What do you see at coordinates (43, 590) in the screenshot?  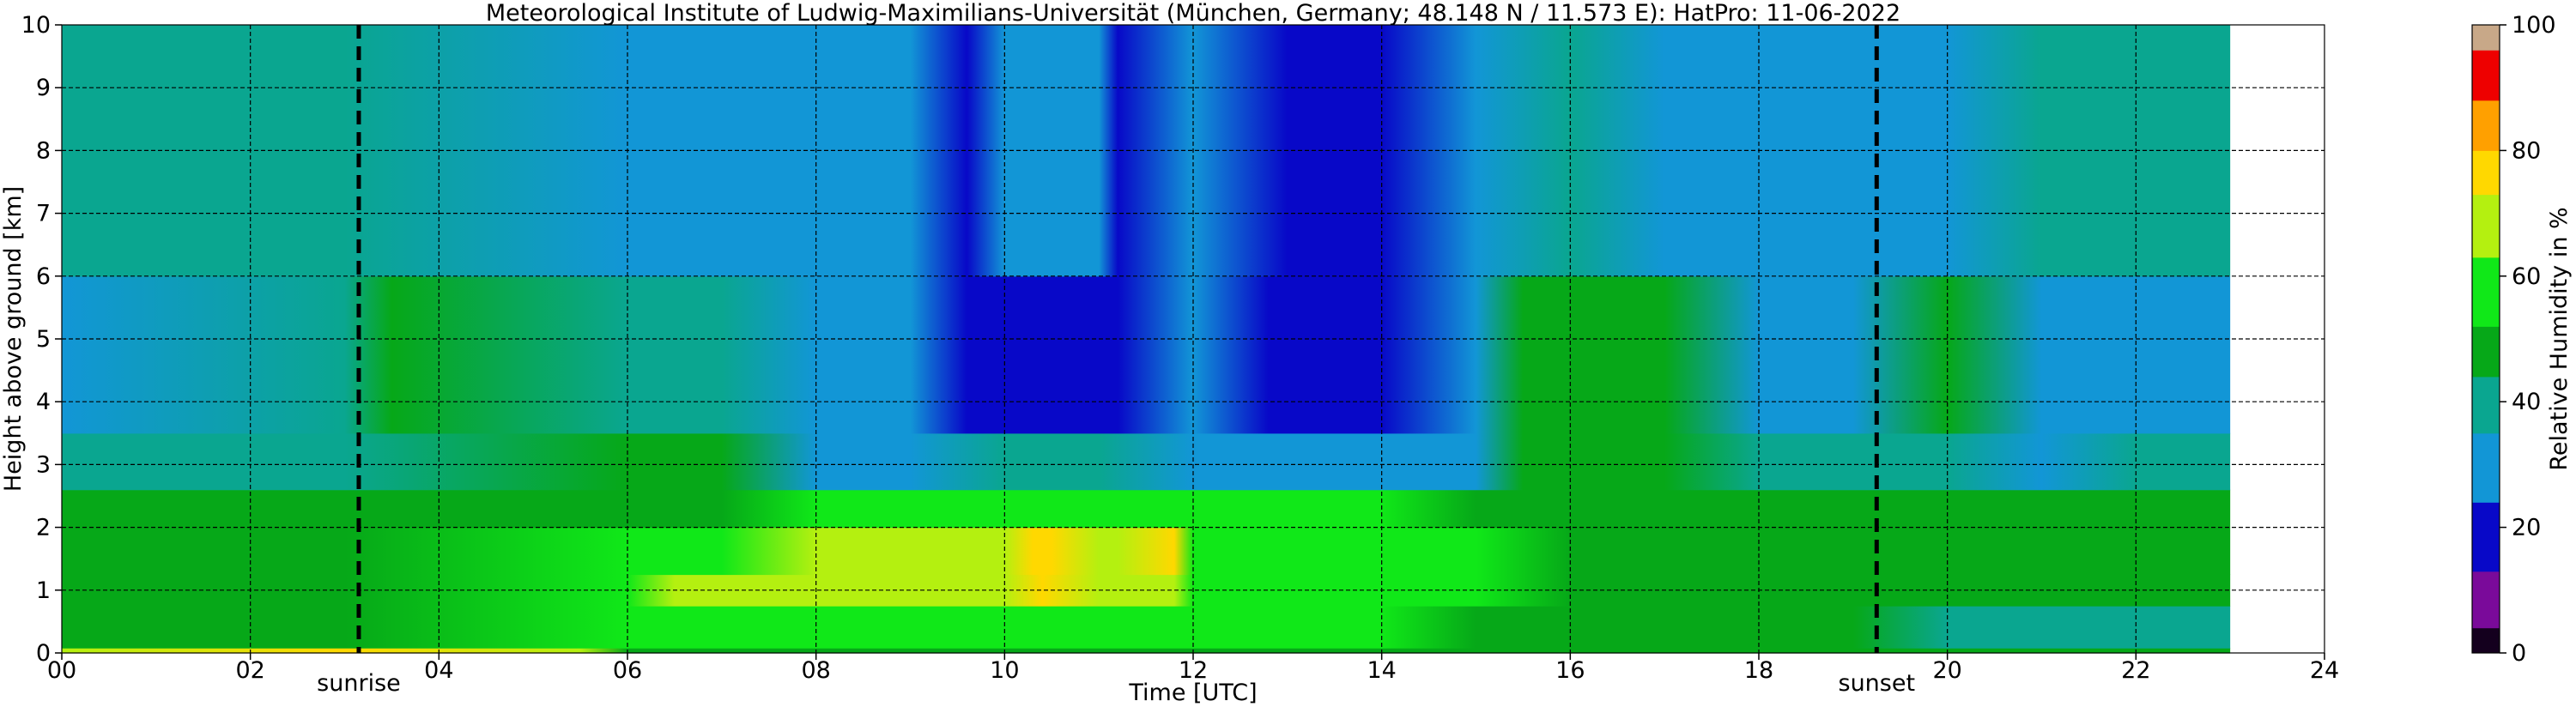 I see `y-tick-label: 1` at bounding box center [43, 590].